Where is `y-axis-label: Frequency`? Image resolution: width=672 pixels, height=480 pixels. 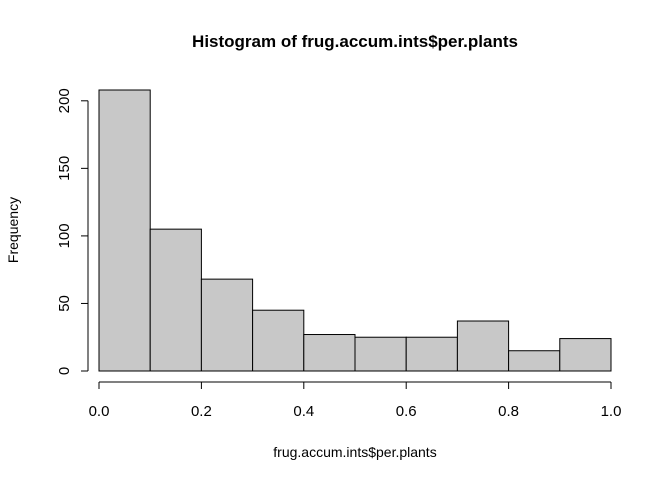 y-axis-label: Frequency is located at coordinates (13, 230).